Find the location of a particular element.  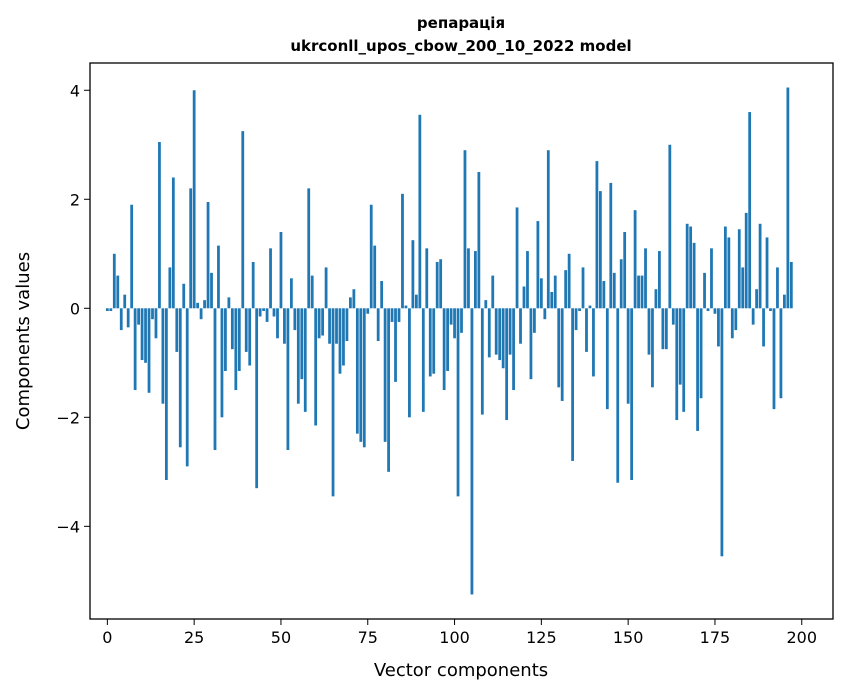

x-tick-label: 50 is located at coordinates (281, 637).